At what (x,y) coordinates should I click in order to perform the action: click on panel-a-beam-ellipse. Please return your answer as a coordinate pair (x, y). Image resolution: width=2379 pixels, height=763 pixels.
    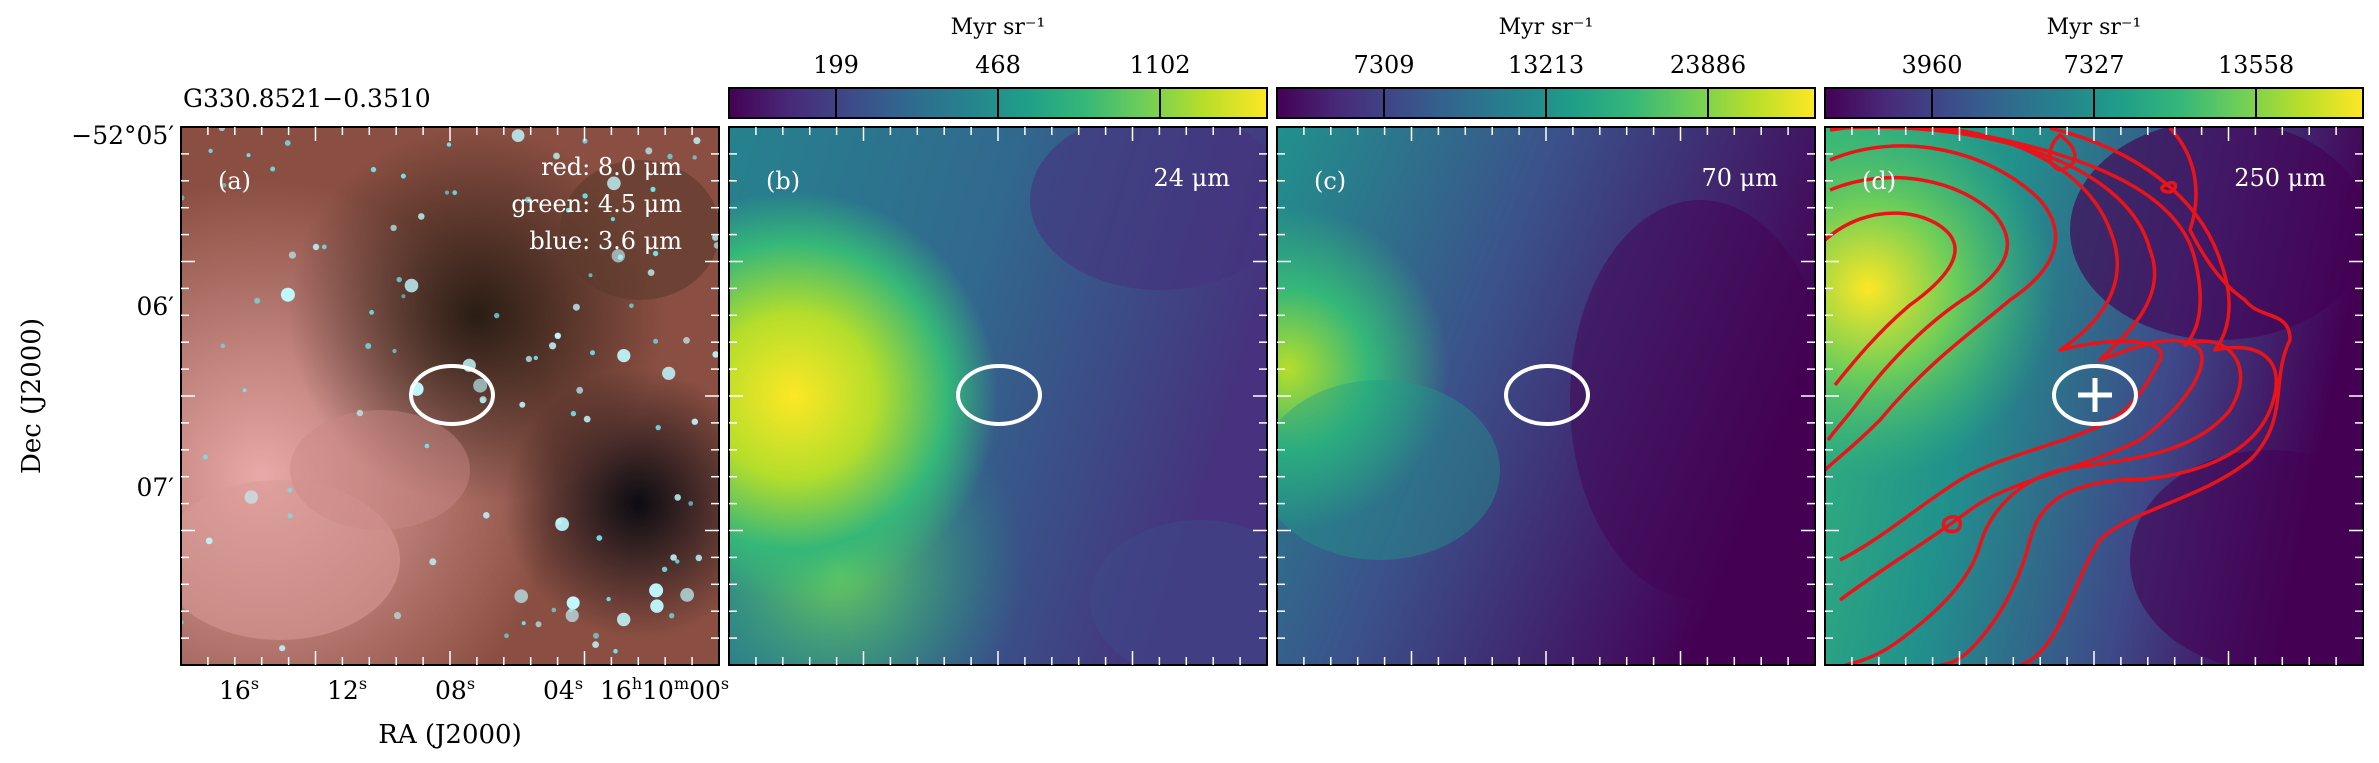
    Looking at the image, I should click on (452, 395).